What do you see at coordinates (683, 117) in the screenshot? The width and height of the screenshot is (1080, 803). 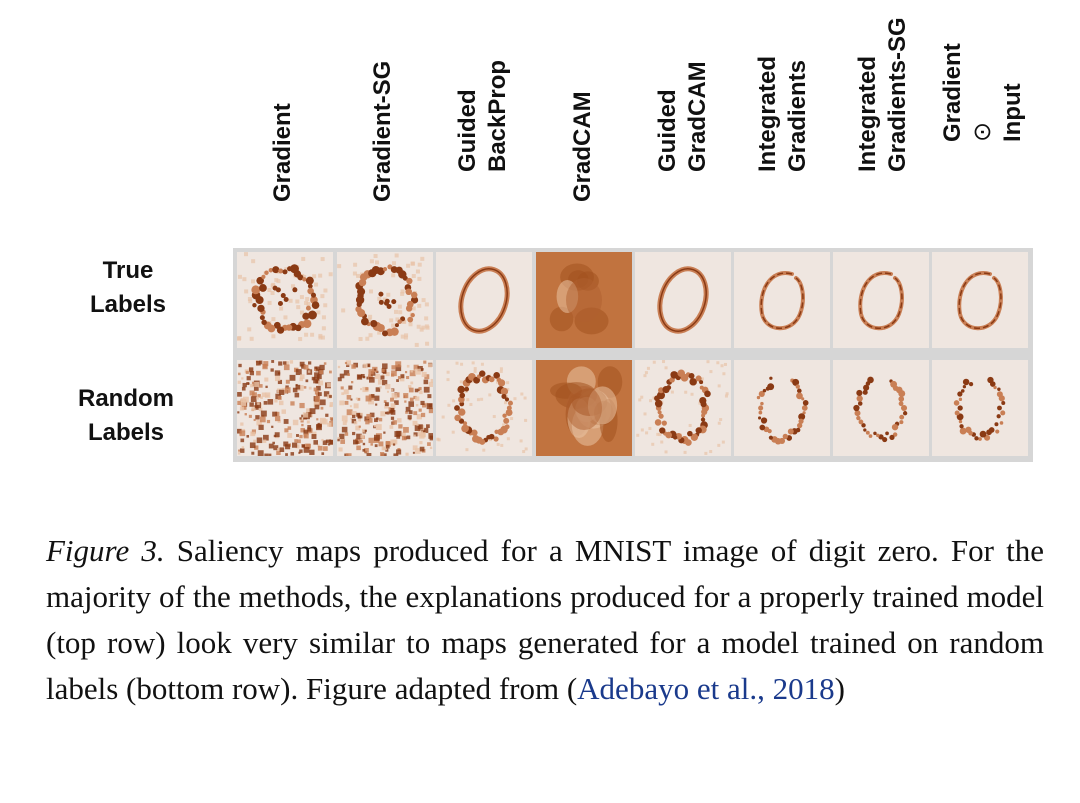 I see `column-header-guided-gradcam: Guided GradCAM` at bounding box center [683, 117].